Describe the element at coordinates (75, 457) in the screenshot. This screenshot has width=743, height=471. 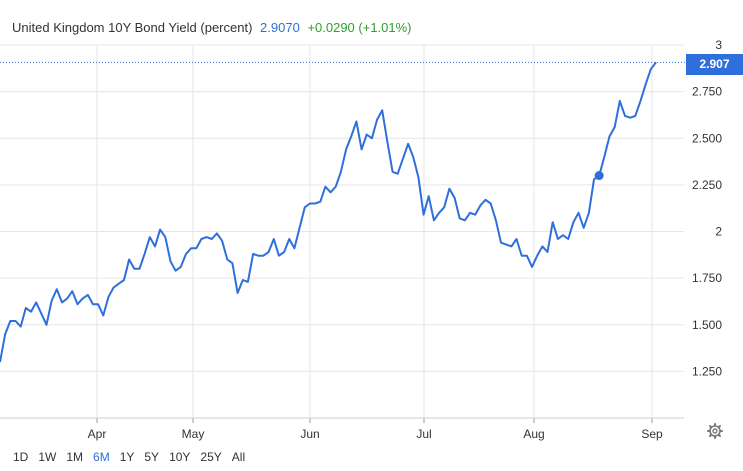
I see `range-1m: 1M` at that location.